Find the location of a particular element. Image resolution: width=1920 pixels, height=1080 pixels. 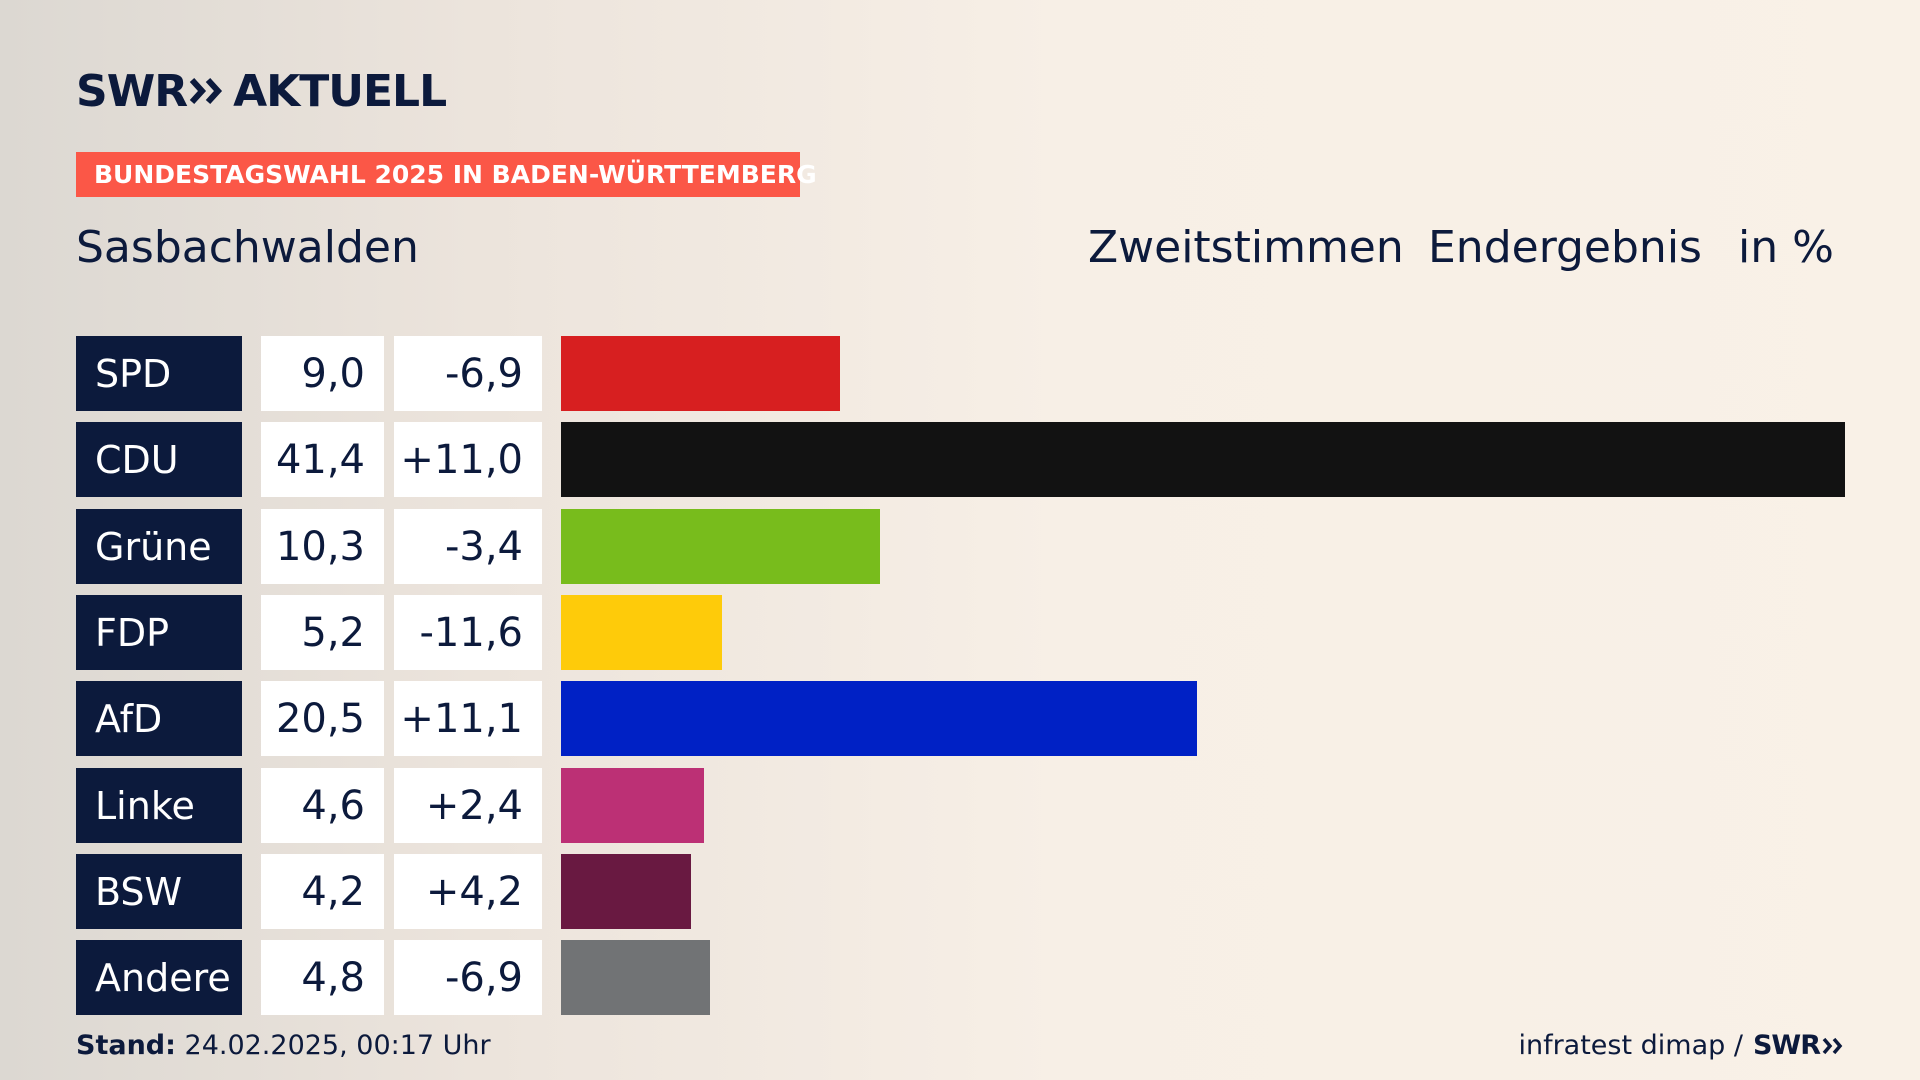

value-label: 4,8 is located at coordinates (322, 977).